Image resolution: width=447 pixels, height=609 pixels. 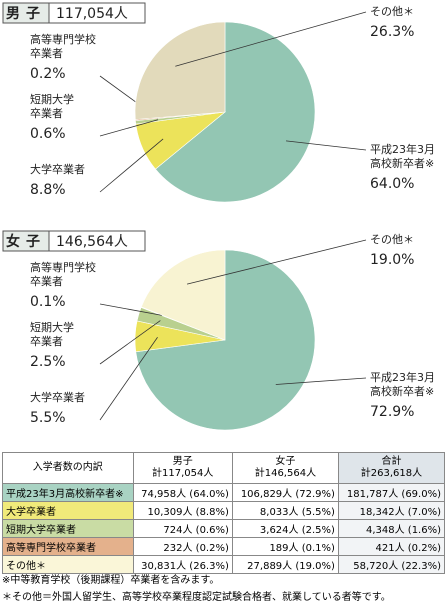 What do you see at coordinates (392, 412) in the screenshot?
I see `slice-value: 72.9%` at bounding box center [392, 412].